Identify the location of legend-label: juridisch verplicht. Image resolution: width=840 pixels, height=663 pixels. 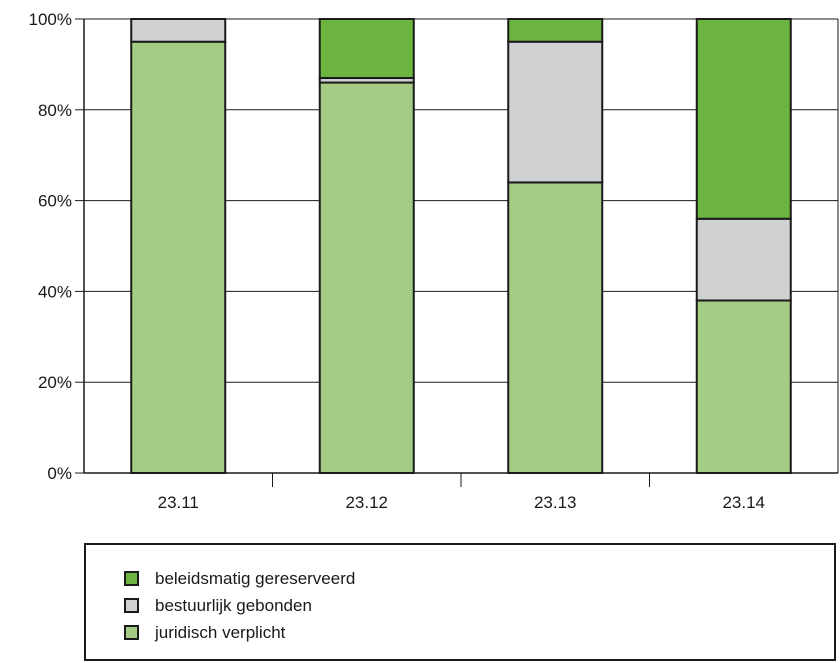
(220, 632).